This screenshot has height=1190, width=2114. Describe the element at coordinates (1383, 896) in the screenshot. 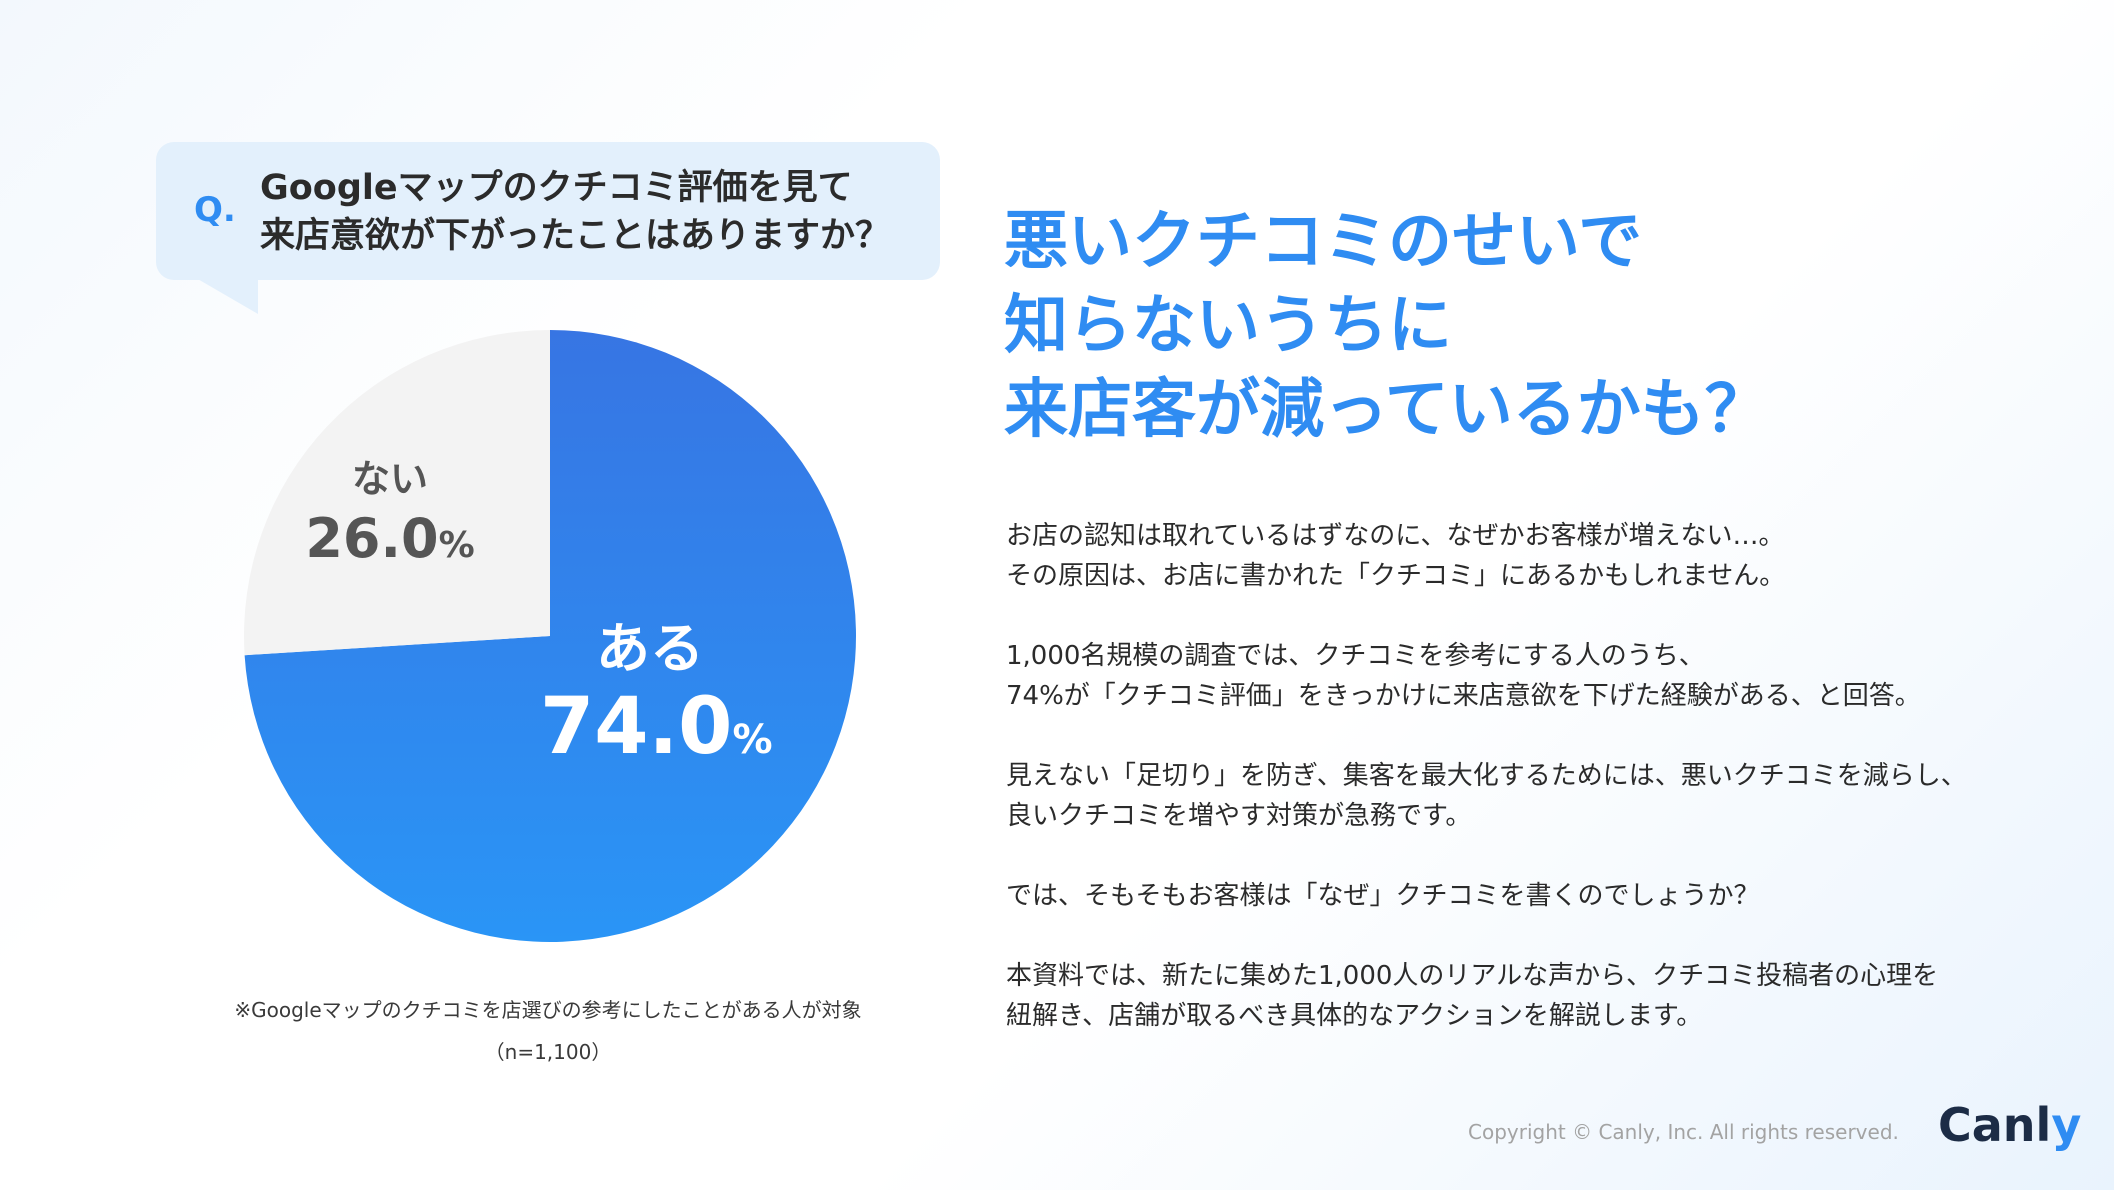

I see `paragraph-4-line-1: では、そもそもお客様は「なぜ」クチコミを書くのでしょうか？` at that location.